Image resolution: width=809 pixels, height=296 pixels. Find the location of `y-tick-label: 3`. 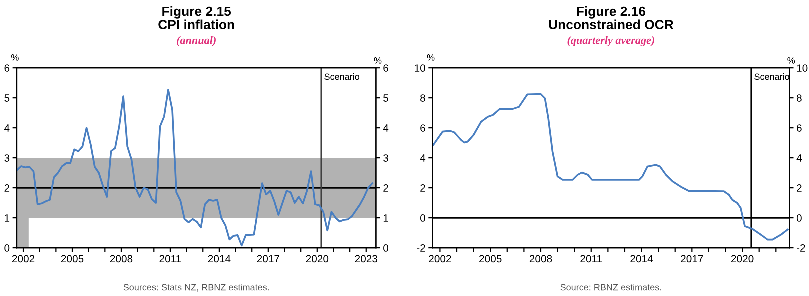

y-tick-label: 3 is located at coordinates (7, 158).